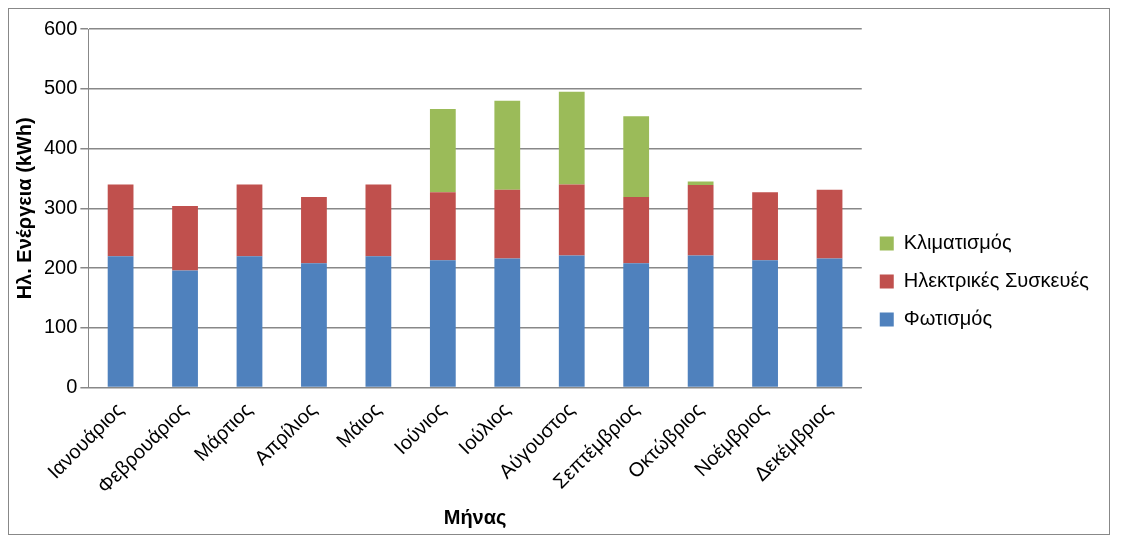  Describe the element at coordinates (60, 266) in the screenshot. I see `y-tick-label: 200` at that location.